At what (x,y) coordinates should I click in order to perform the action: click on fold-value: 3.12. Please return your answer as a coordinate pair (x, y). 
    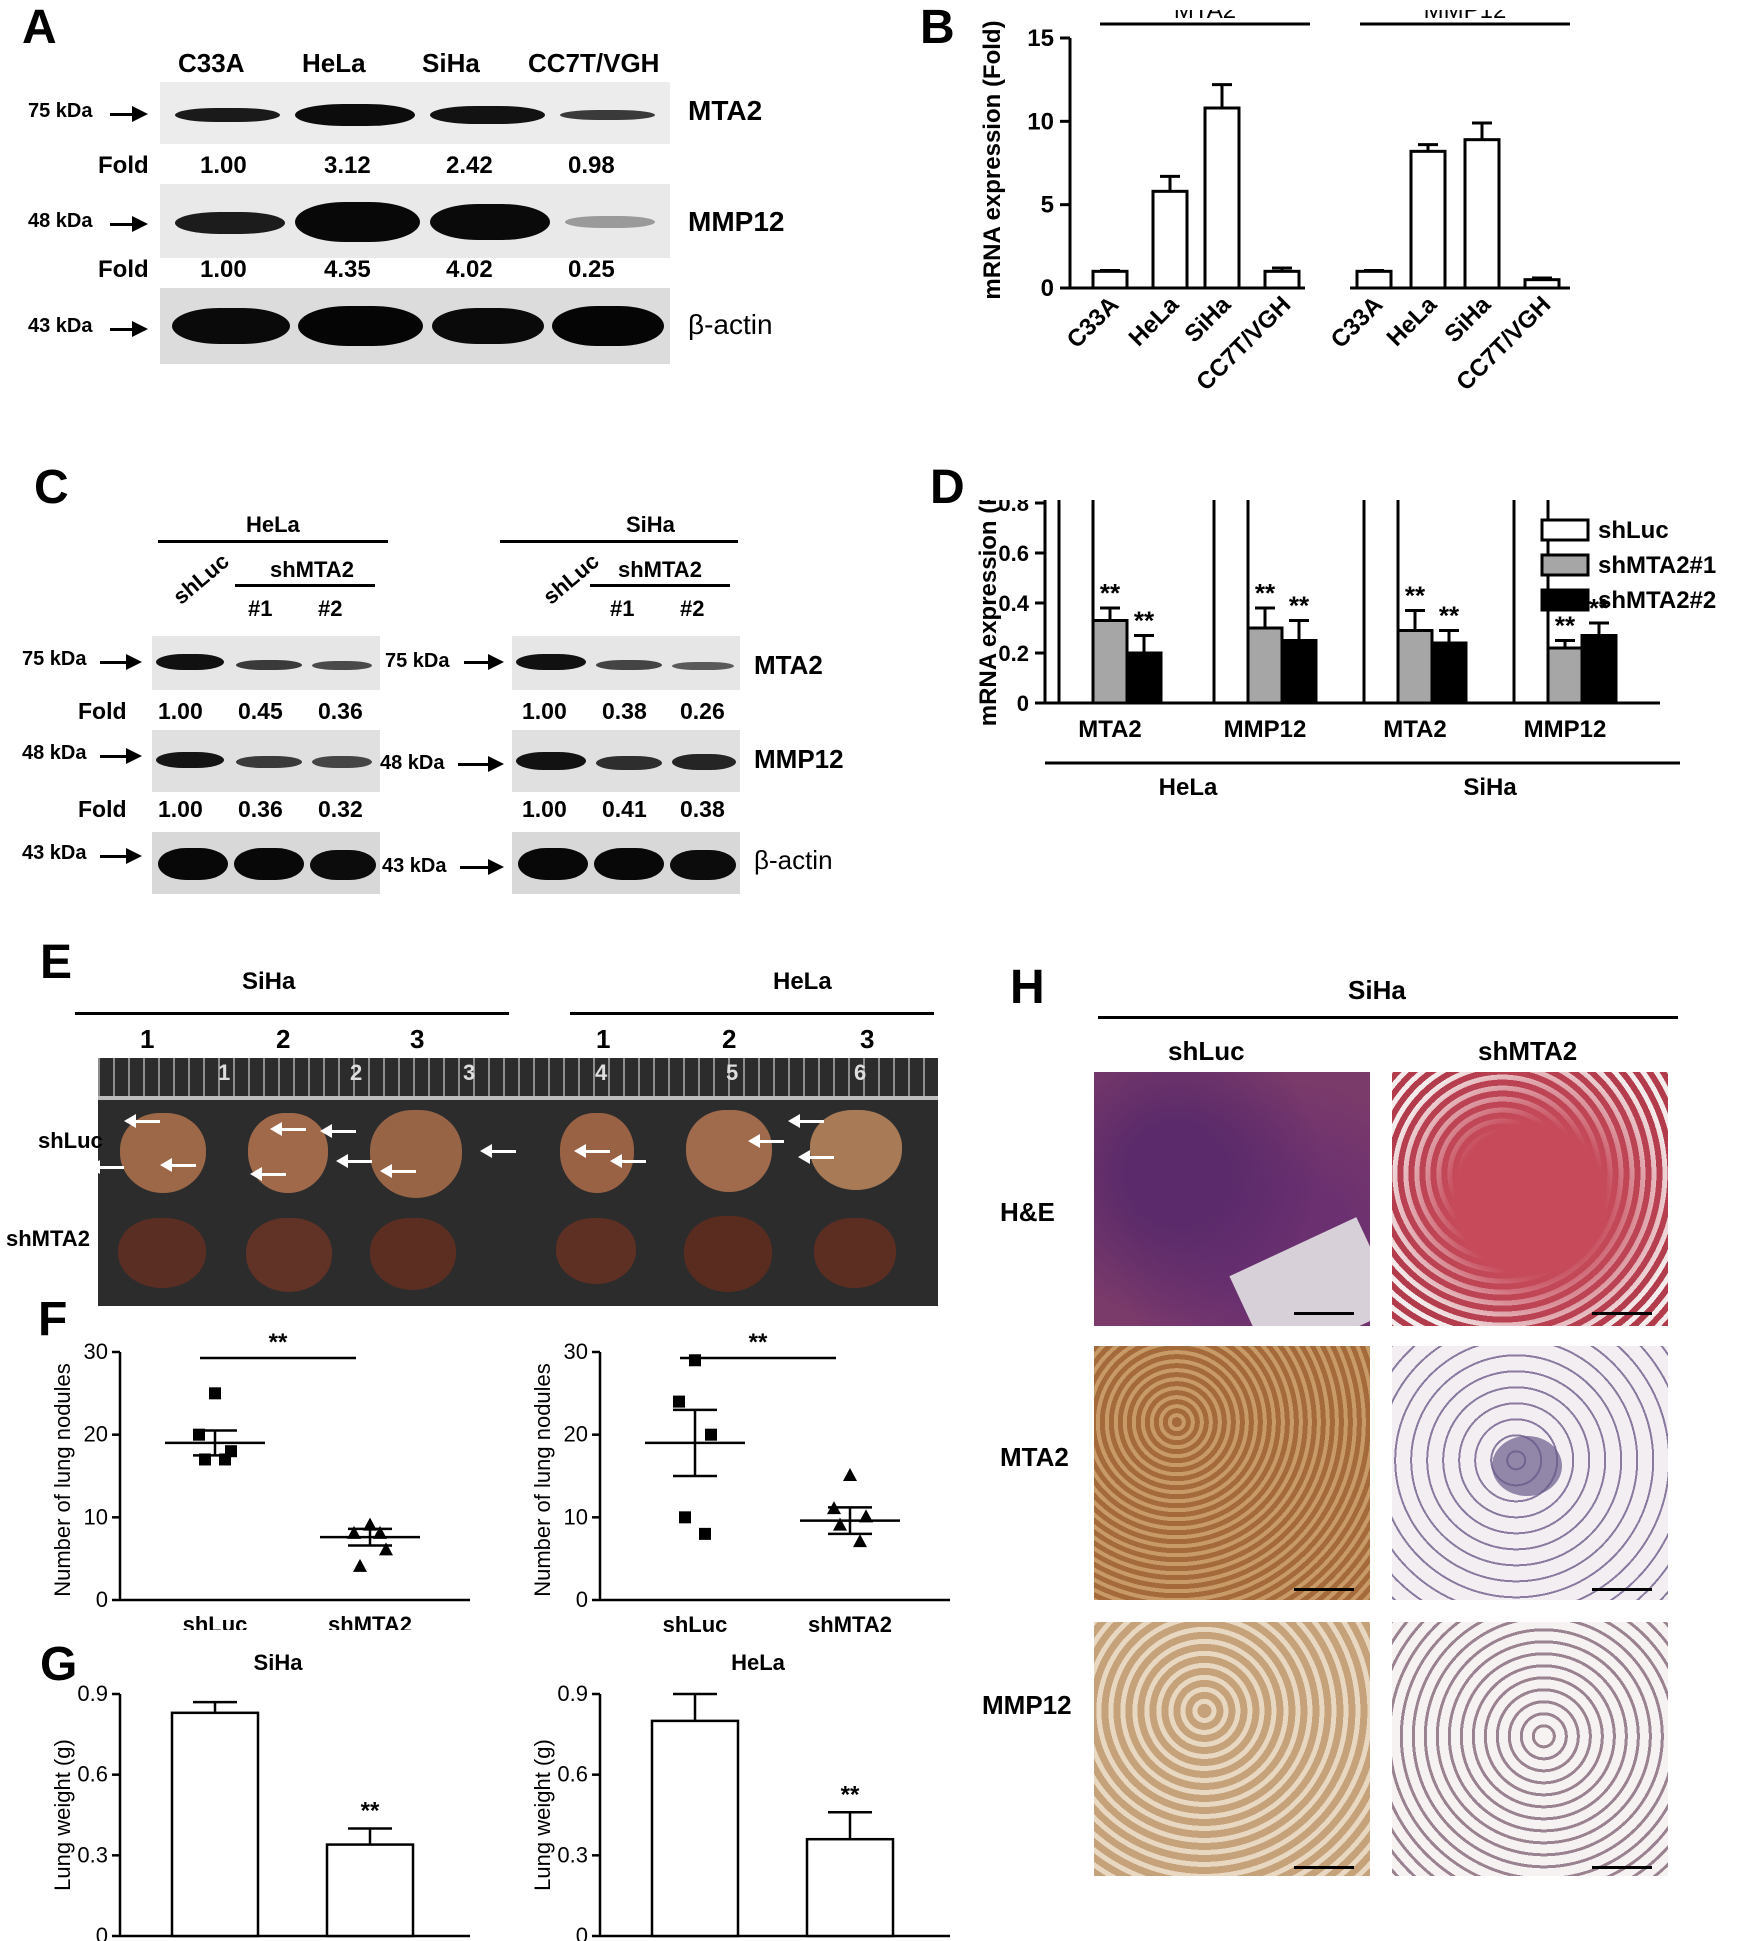
    Looking at the image, I should click on (347, 165).